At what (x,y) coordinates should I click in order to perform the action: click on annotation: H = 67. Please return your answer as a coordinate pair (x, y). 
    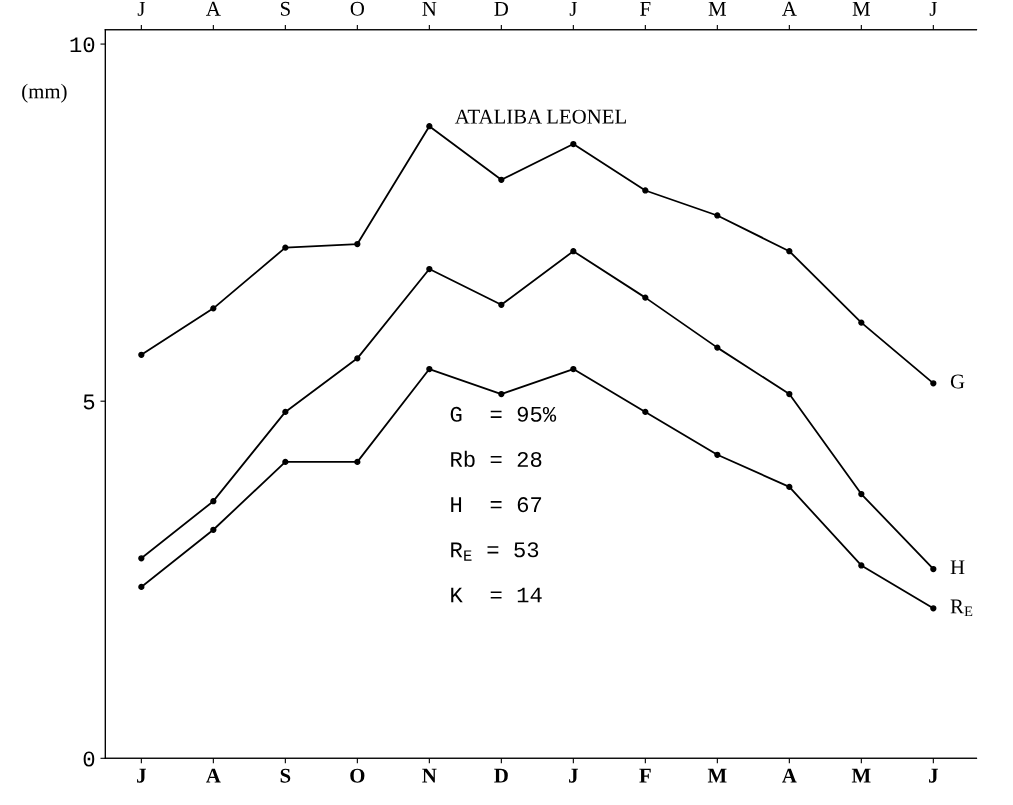
    Looking at the image, I should click on (496, 505).